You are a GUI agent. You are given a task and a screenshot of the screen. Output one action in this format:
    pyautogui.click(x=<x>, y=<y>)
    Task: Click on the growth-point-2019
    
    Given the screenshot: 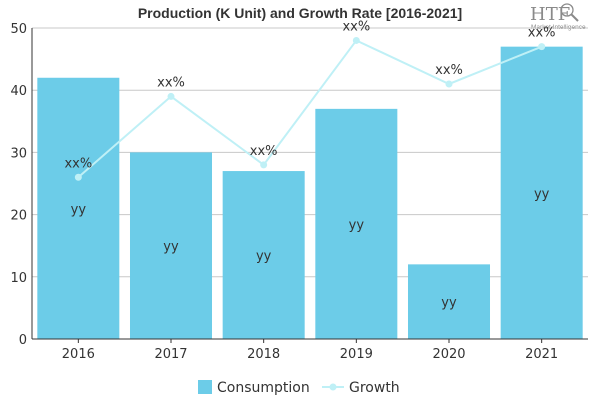 What is the action you would take?
    pyautogui.click(x=356, y=40)
    